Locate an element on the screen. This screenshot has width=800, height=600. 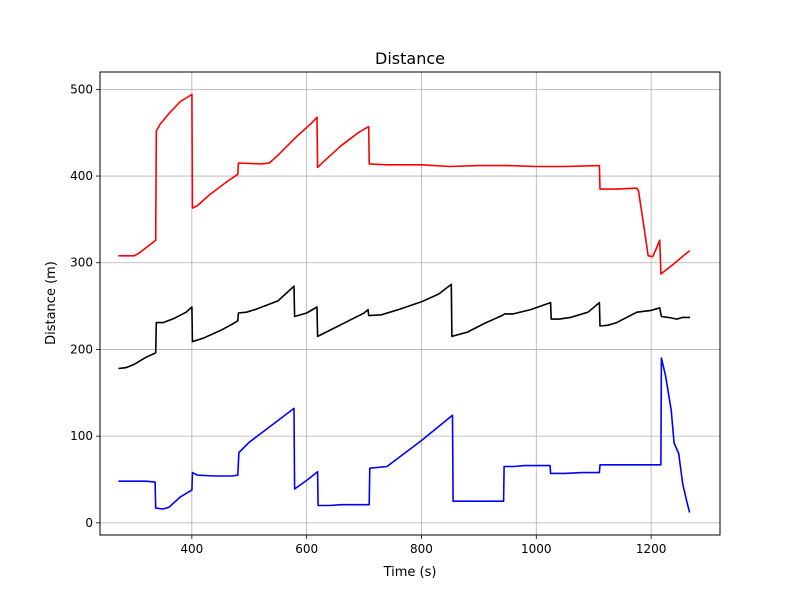
y-tick-label: 400 is located at coordinates (81, 176).